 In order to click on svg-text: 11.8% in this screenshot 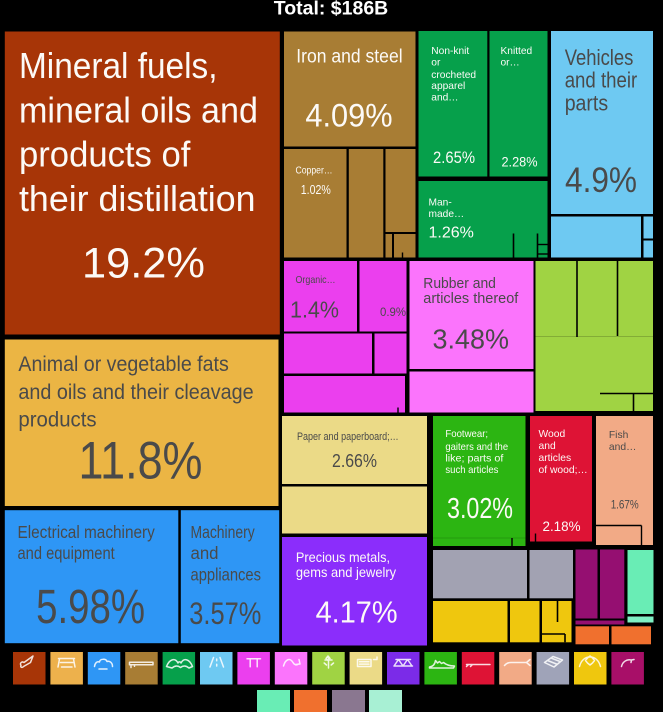, I will do `click(141, 461)`.